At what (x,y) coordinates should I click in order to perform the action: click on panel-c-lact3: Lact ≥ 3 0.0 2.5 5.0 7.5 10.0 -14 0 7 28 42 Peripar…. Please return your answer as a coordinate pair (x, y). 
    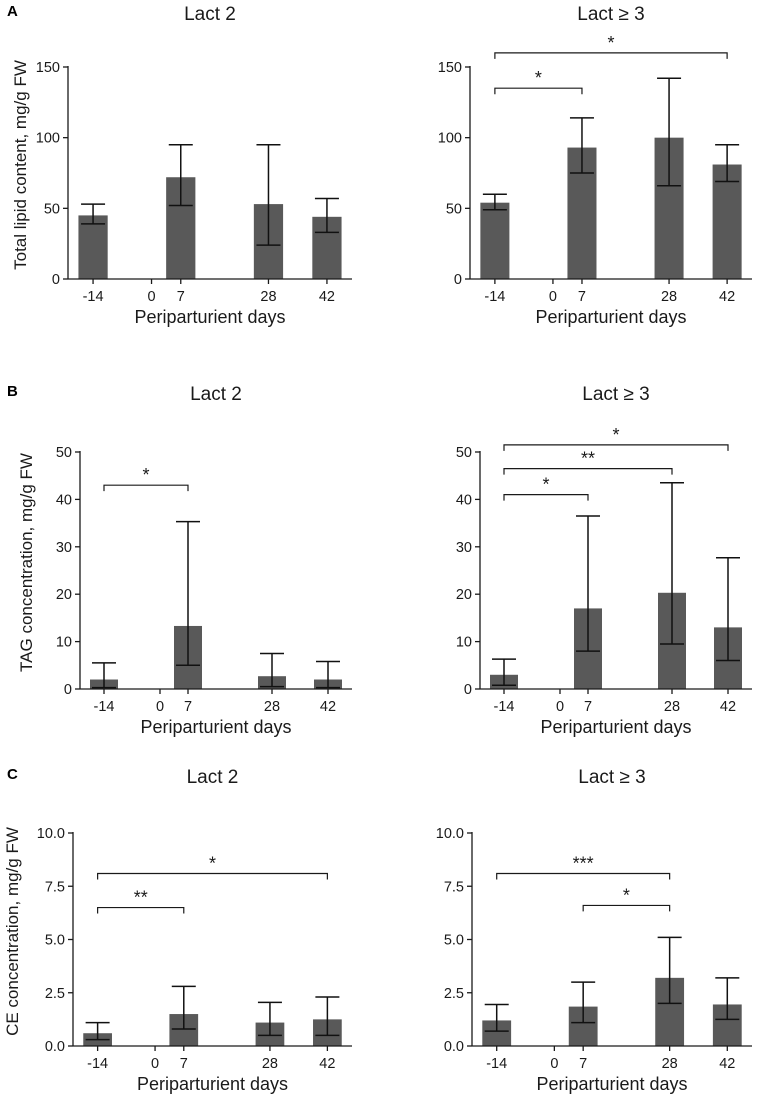
    Looking at the image, I should click on (594, 930).